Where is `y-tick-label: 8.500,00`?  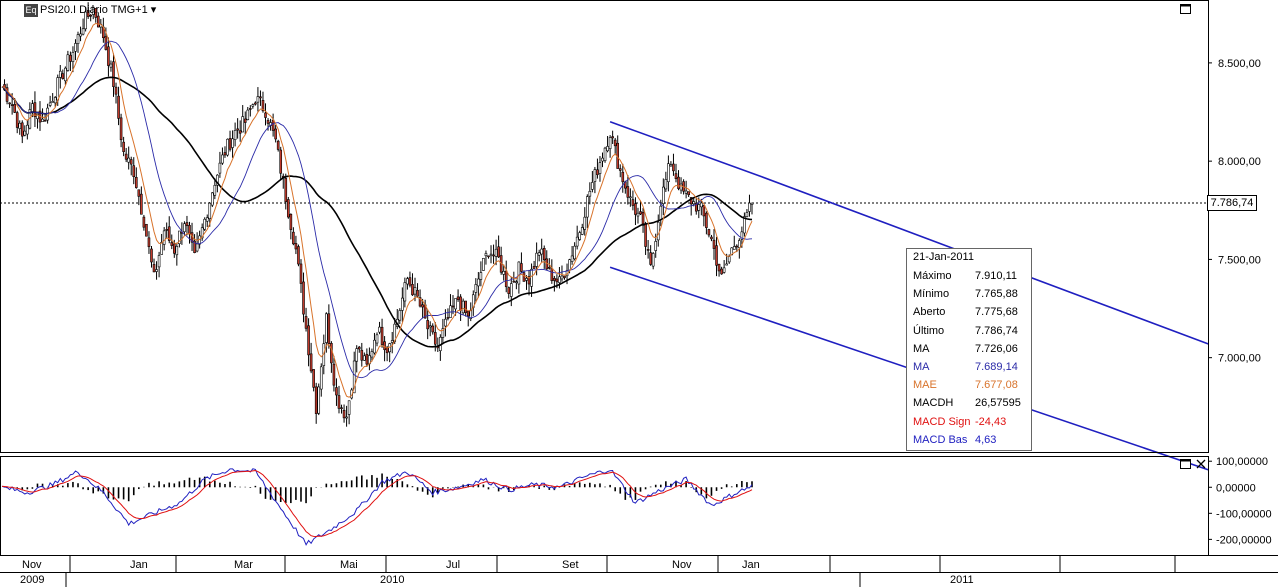 y-tick-label: 8.500,00 is located at coordinates (1239, 64).